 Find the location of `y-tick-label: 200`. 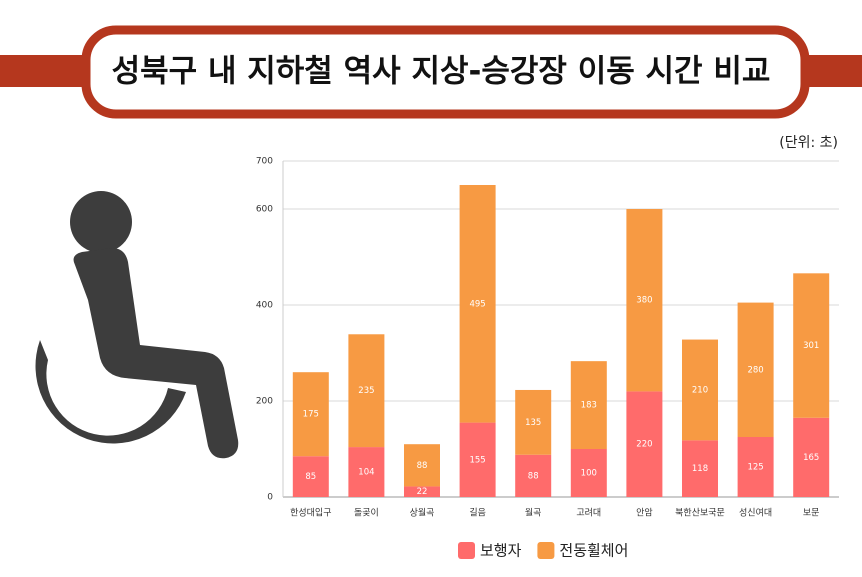

y-tick-label: 200 is located at coordinates (264, 402).